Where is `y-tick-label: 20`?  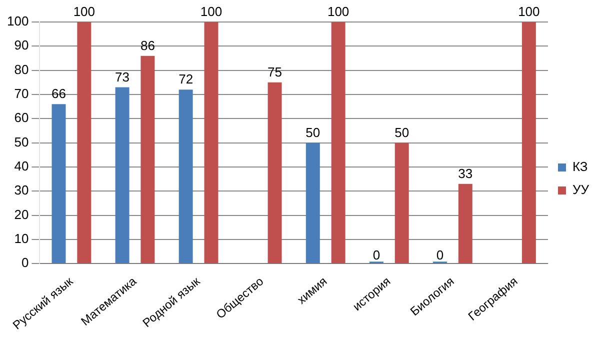
y-tick-label: 20 is located at coordinates (21, 214).